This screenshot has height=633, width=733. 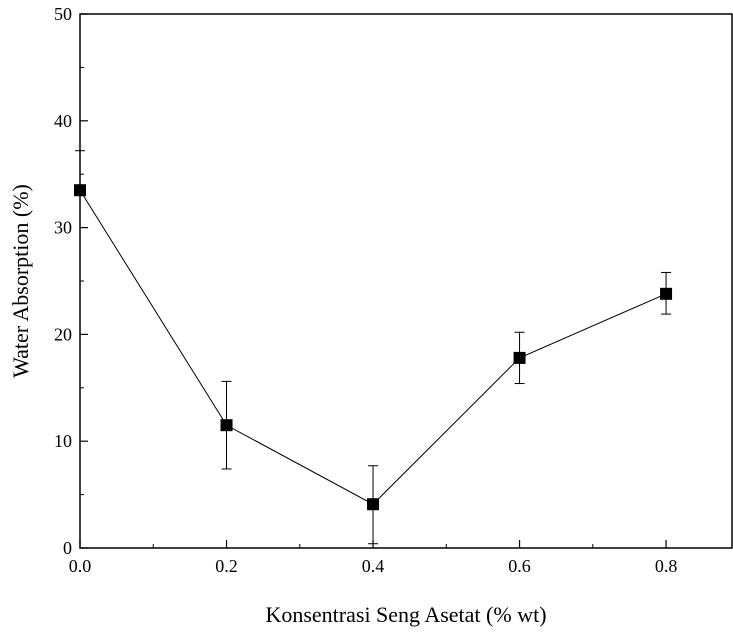 I want to click on x-tick-label: 0.8, so click(x=666, y=566).